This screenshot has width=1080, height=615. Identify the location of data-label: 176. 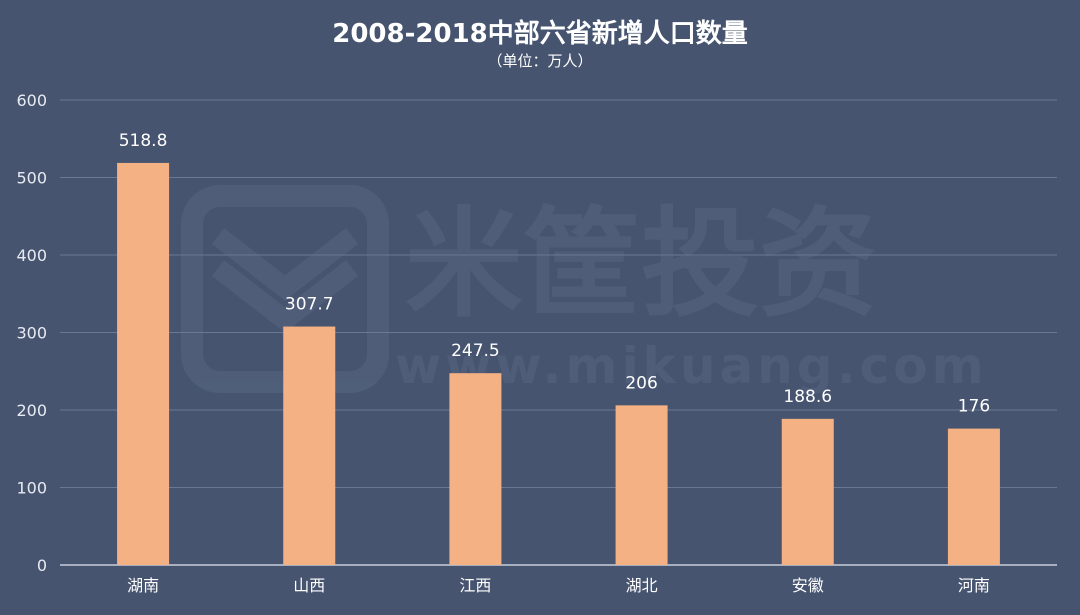
(974, 407).